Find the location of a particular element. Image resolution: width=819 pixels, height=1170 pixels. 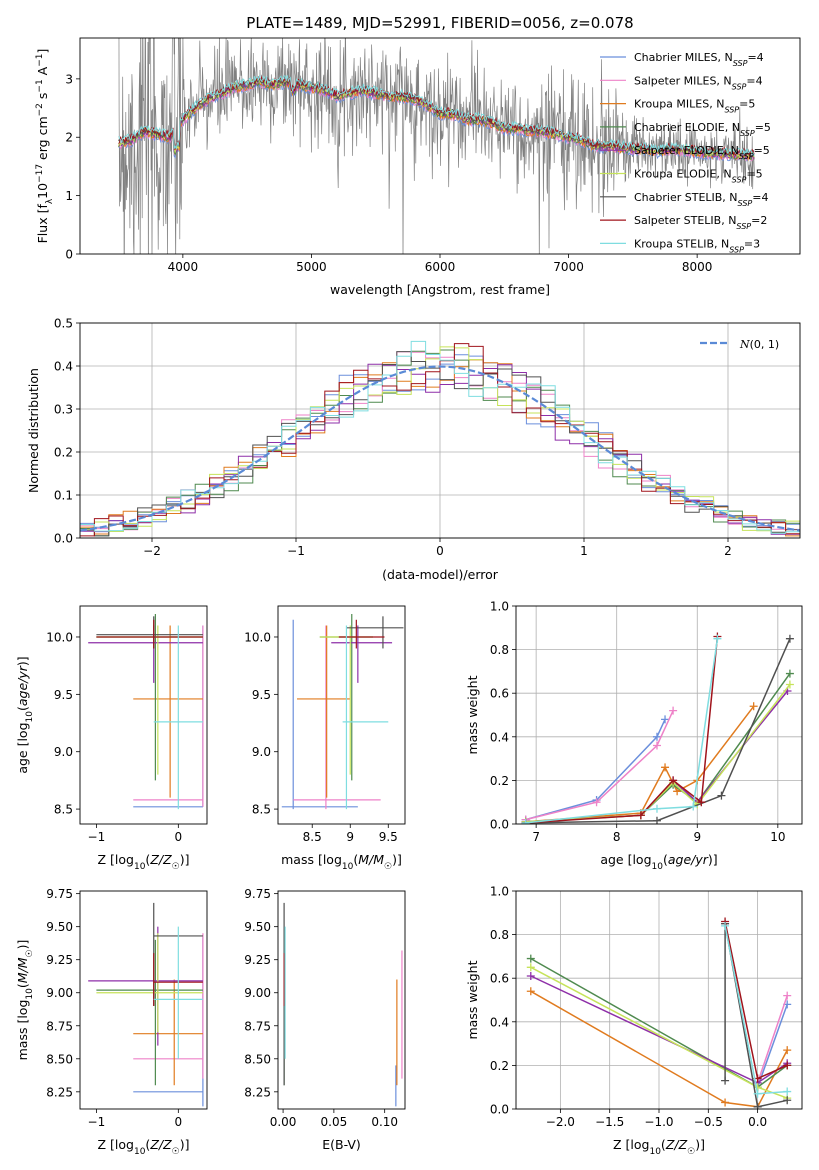

legend-name: Salpeter STELIB, N is located at coordinates (685, 220).